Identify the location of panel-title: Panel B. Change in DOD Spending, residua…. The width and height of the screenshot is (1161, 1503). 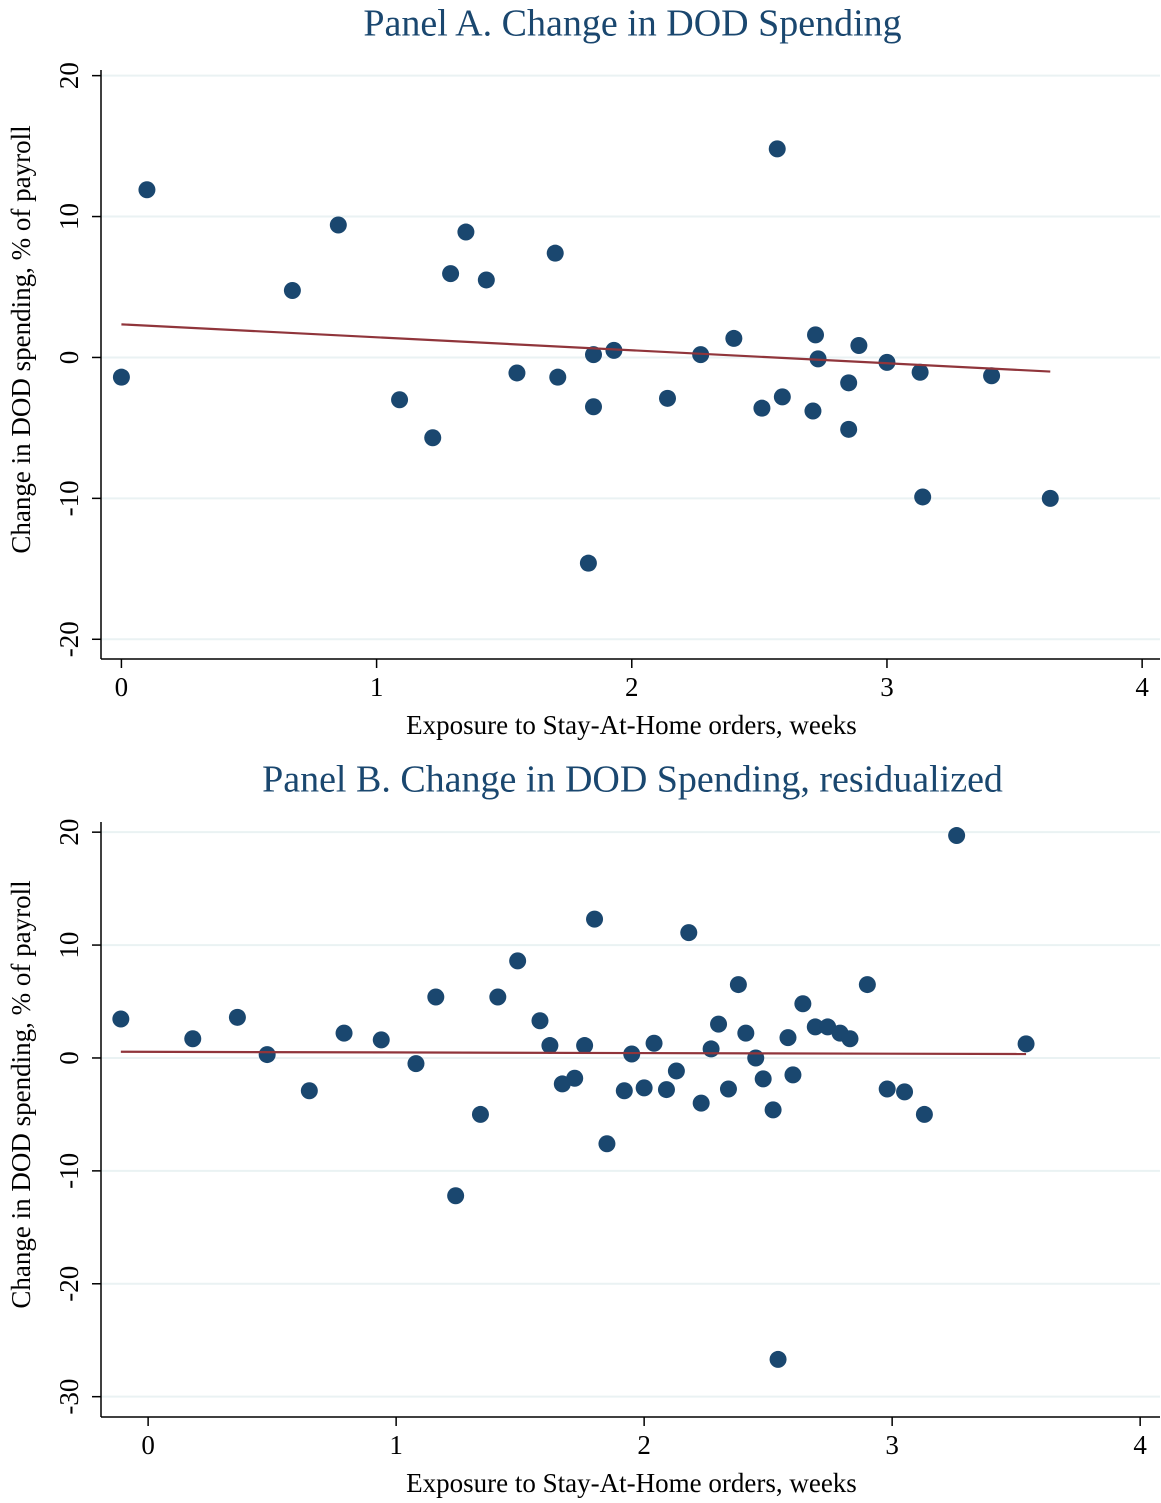
(632, 780).